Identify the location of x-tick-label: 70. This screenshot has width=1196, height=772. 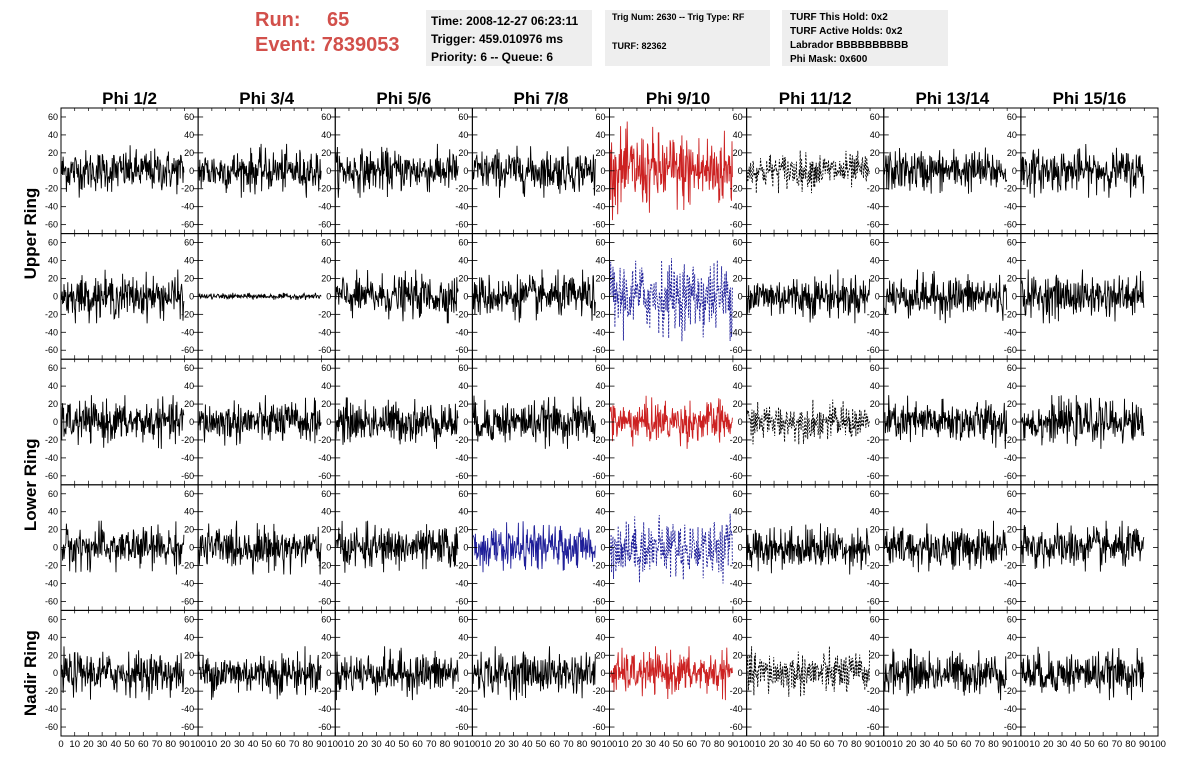
(294, 744).